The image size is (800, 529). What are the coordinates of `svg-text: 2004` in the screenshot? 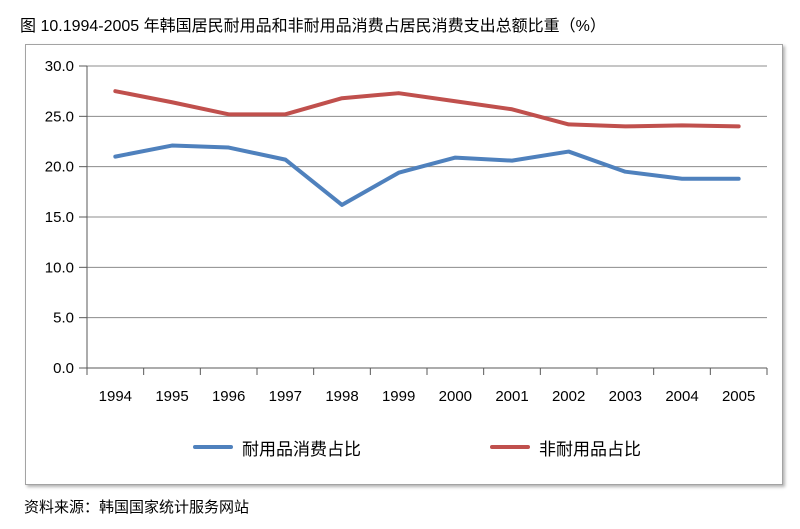 It's located at (681, 396).